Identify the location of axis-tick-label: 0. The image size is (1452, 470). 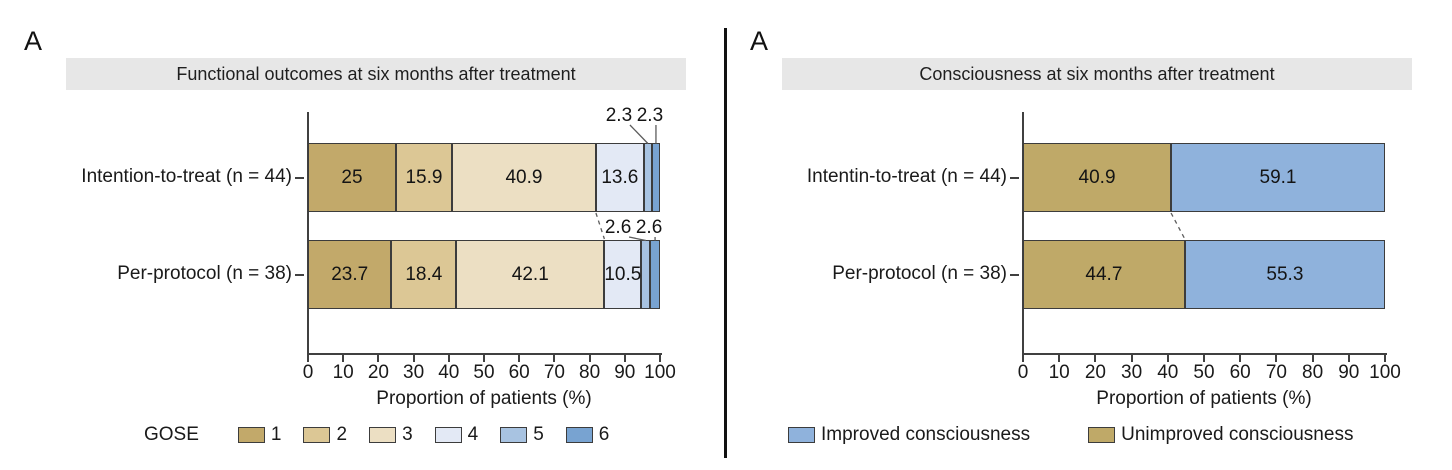
(308, 372).